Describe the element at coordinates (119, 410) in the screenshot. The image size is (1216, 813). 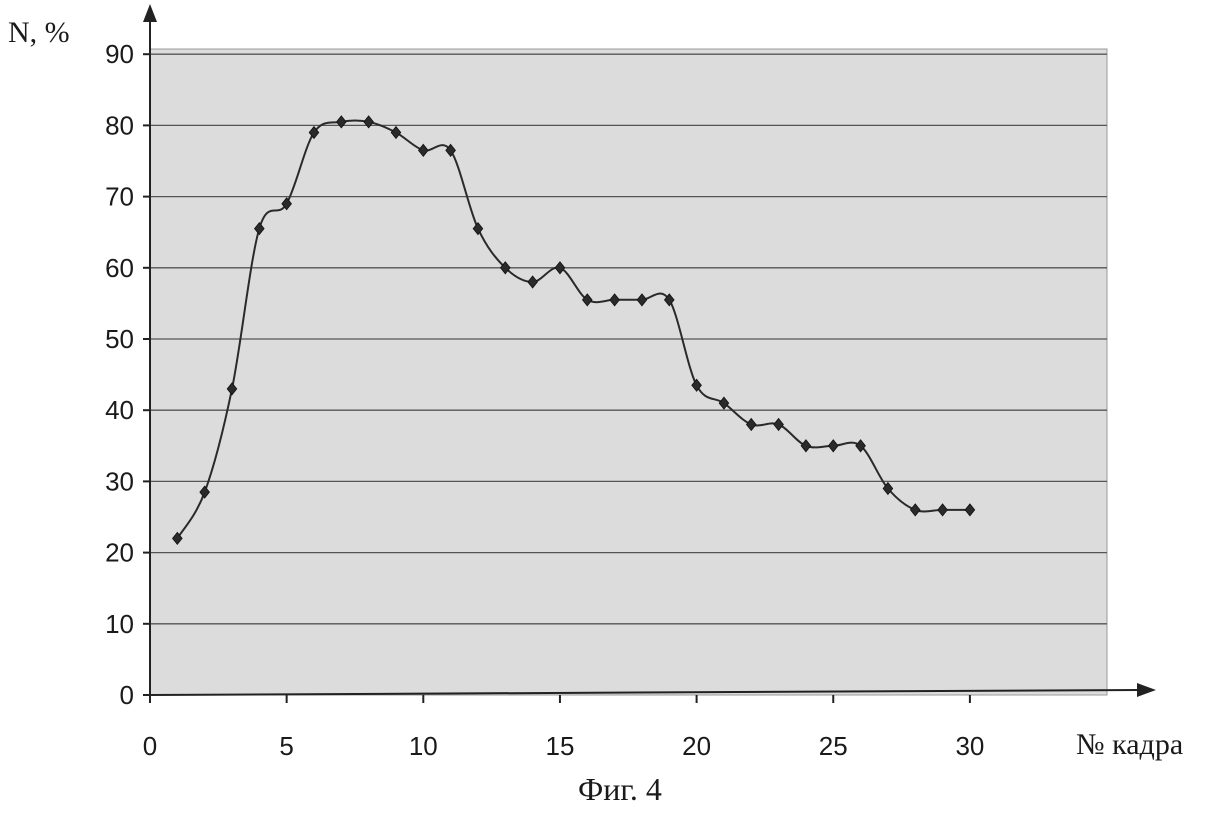
I see `y-tick-label: 40` at that location.